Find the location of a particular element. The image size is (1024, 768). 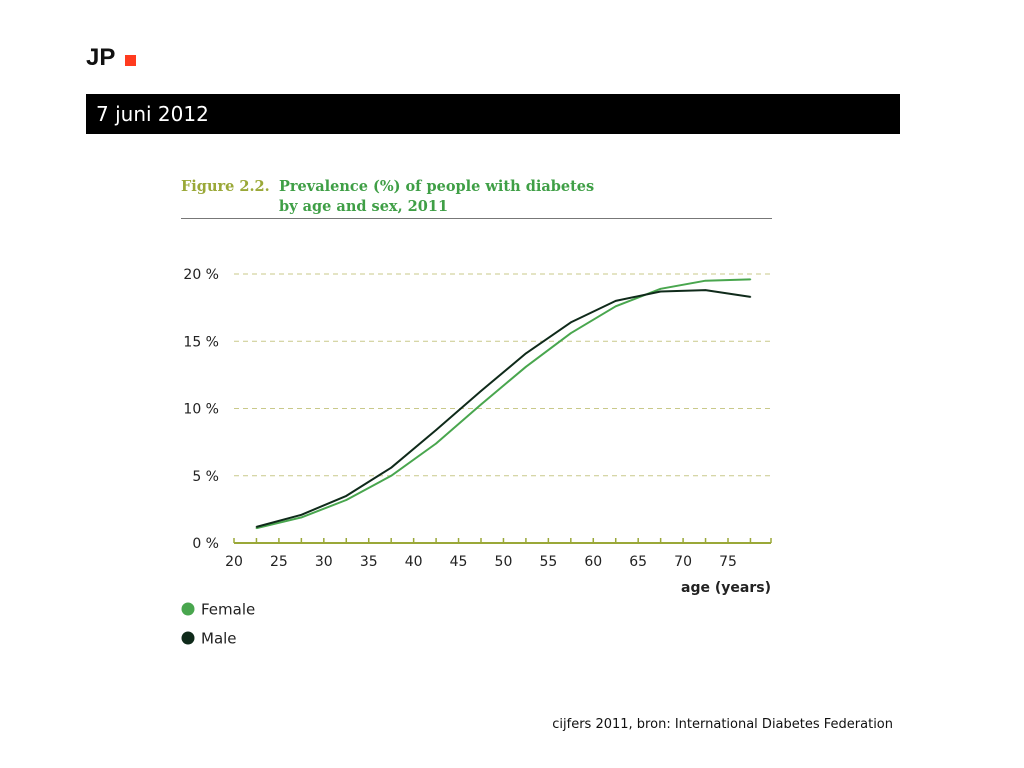

y-tick-label: 10 % is located at coordinates (201, 410).